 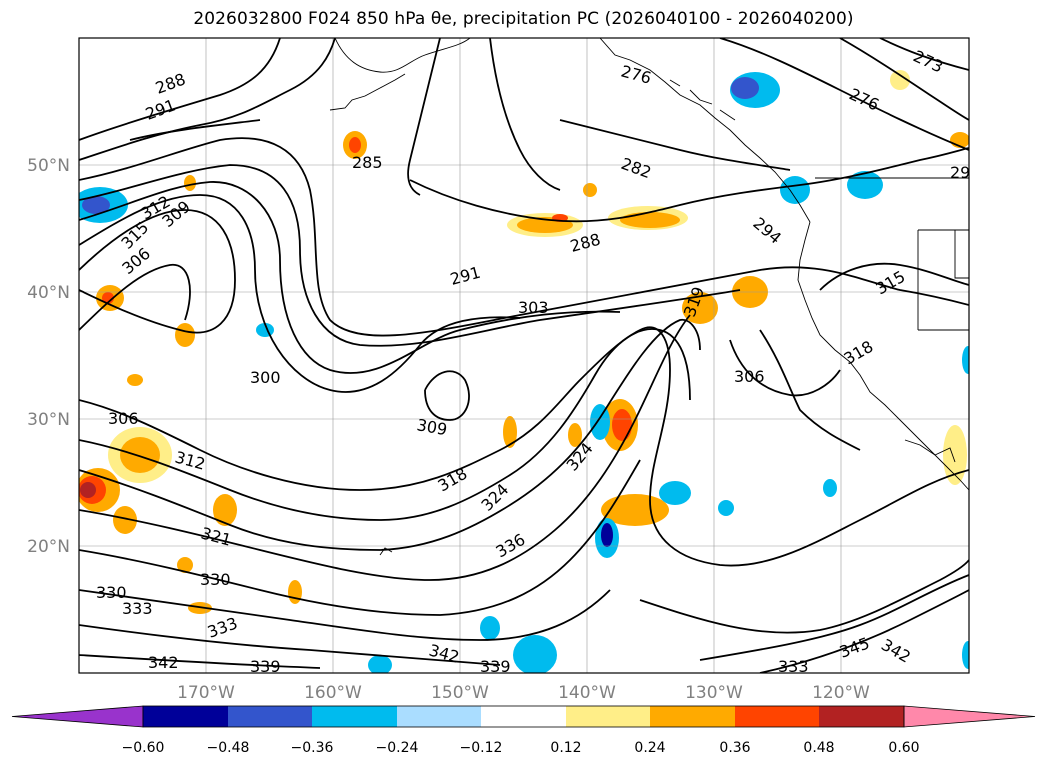 What do you see at coordinates (734, 748) in the screenshot?
I see `colorbar-tick-label: 0.36` at bounding box center [734, 748].